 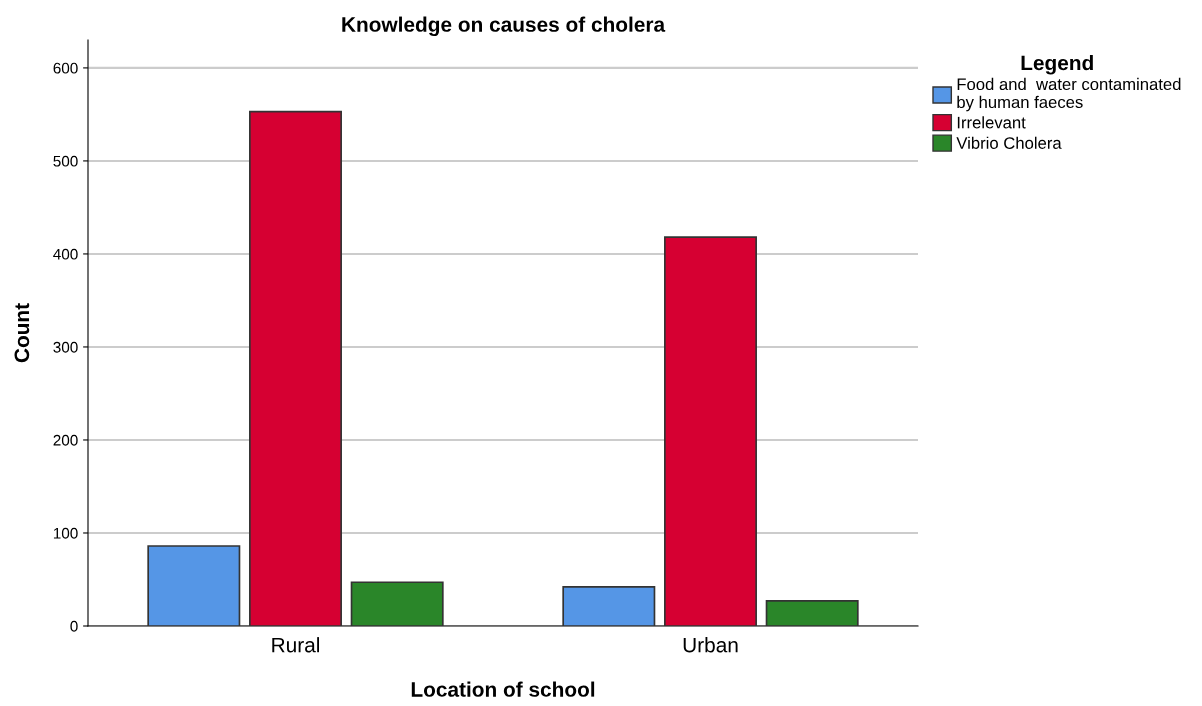 I want to click on x-tick-label: Rural, so click(x=295, y=645).